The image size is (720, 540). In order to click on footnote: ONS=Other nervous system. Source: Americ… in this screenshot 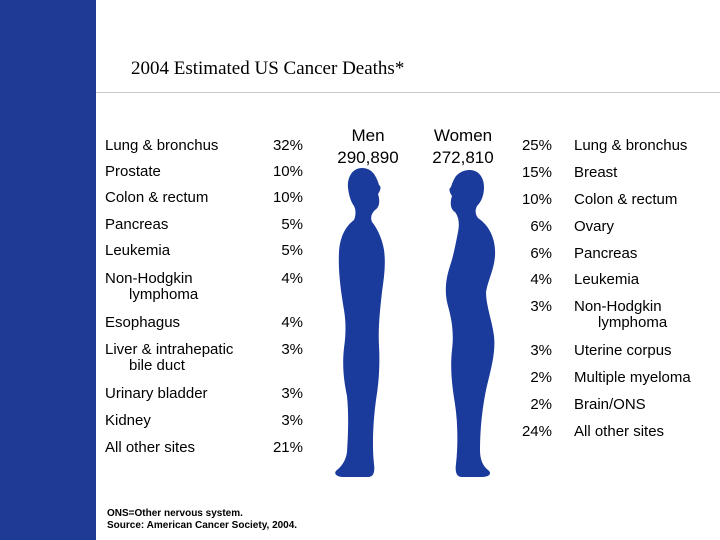, I will do `click(202, 520)`.